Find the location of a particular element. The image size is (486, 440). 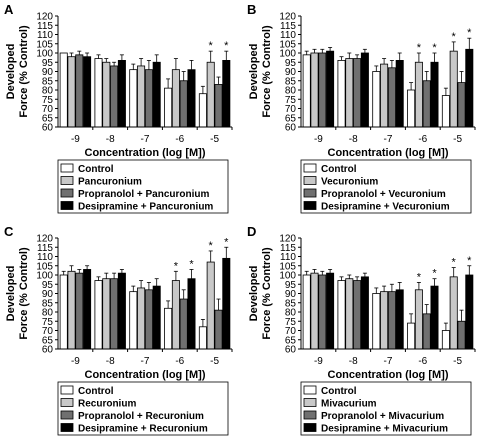

legend-label: Desipramine + Recuronium is located at coordinates (143, 429).